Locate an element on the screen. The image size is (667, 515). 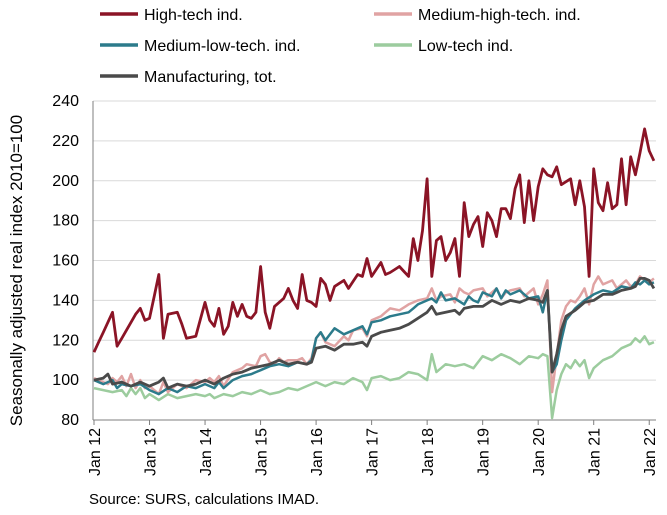
x-tick-label: Jan 12 is located at coordinates (95, 452).